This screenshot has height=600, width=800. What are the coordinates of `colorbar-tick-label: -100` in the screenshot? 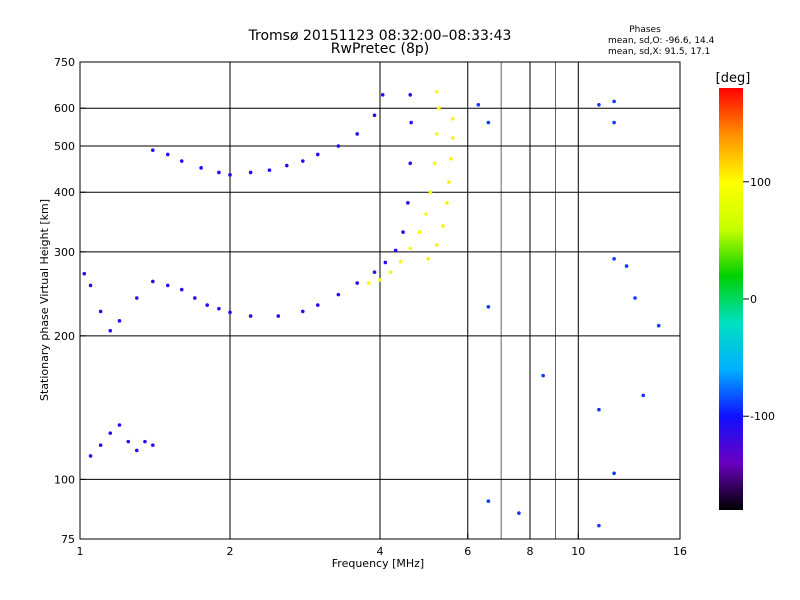 It's located at (762, 416).